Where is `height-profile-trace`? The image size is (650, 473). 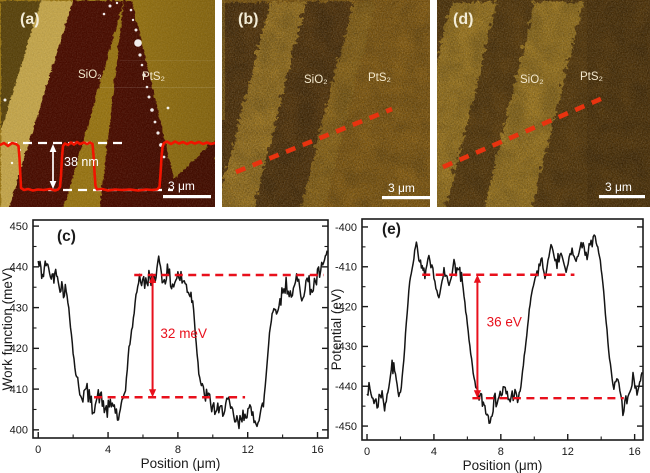
height-profile-trace is located at coordinates (107, 166).